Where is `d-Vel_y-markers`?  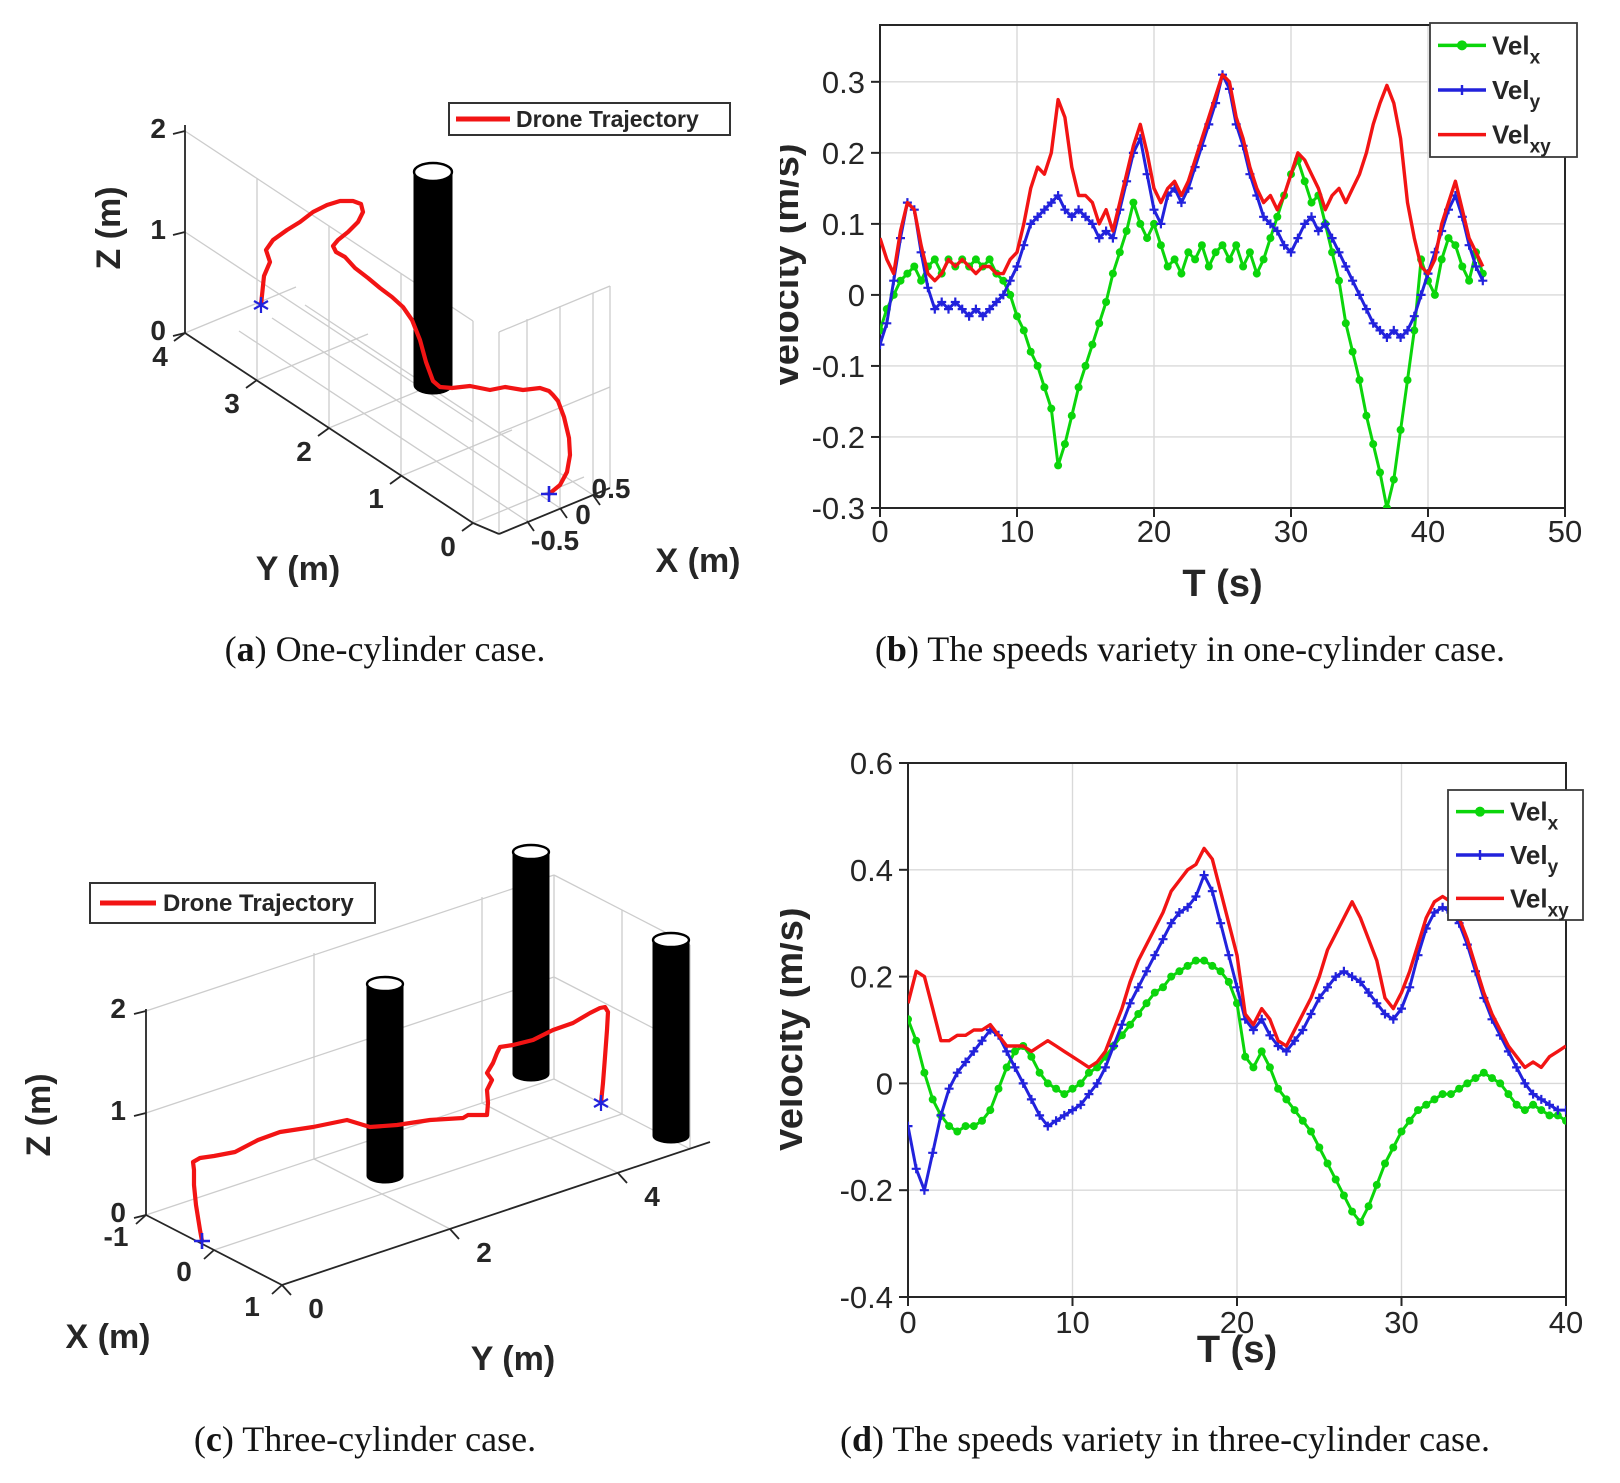 d-Vel_y-markers is located at coordinates (1237, 1032).